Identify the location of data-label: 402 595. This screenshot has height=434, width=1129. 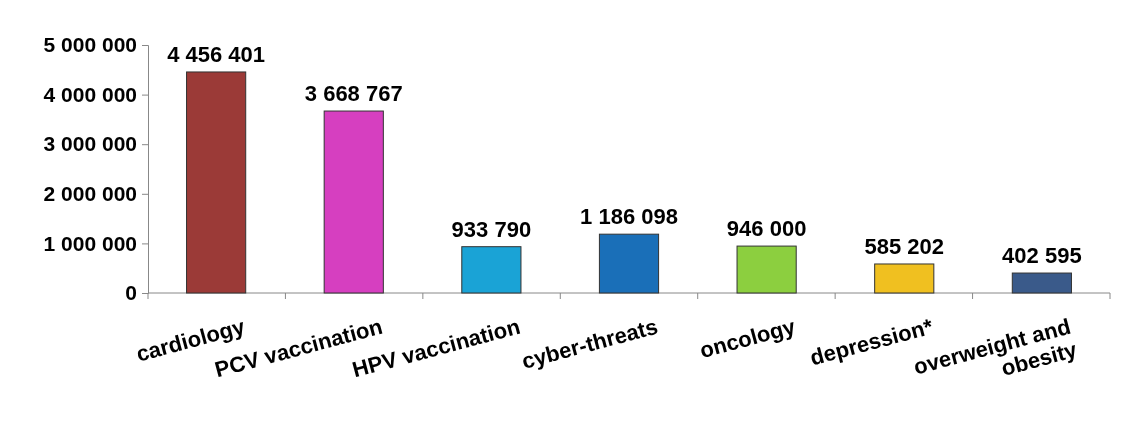
(1042, 256).